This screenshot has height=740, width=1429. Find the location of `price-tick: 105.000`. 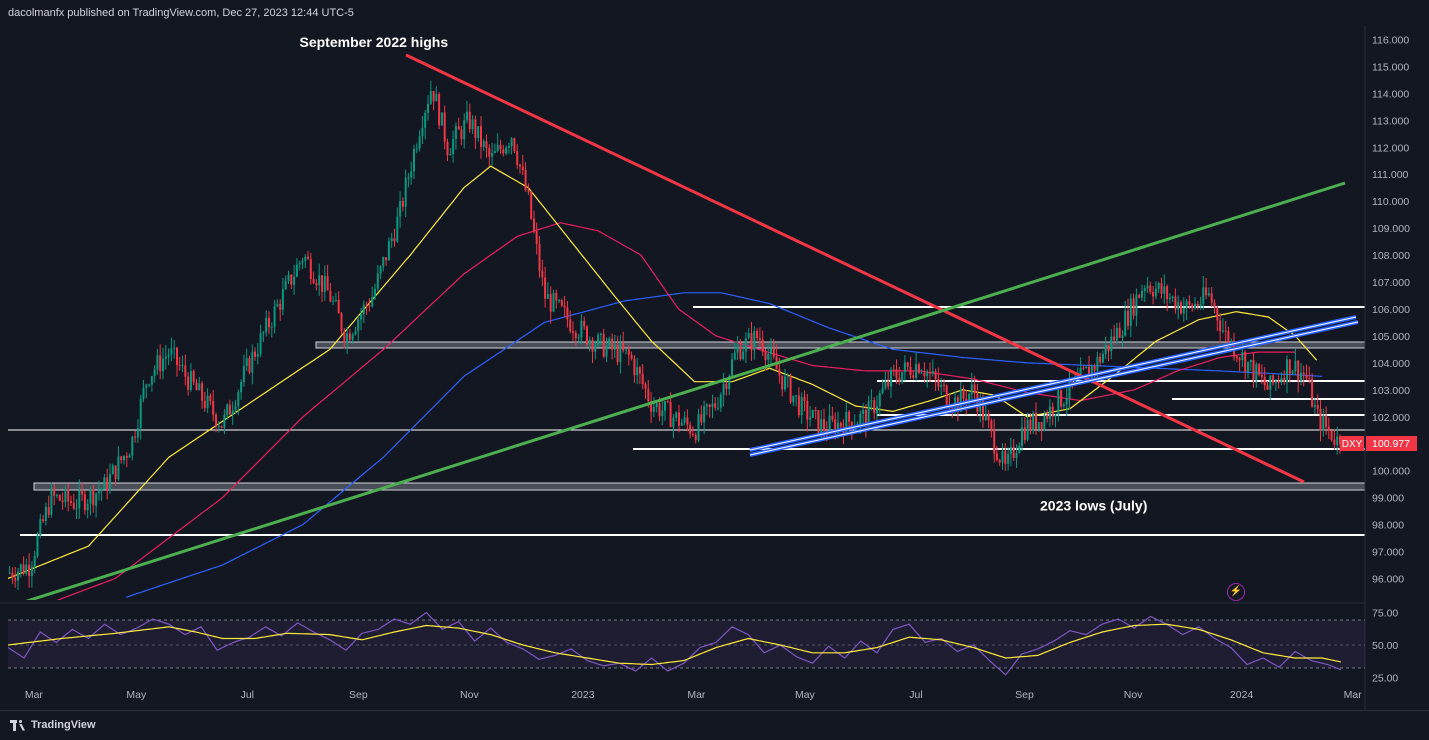

price-tick: 105.000 is located at coordinates (1391, 337).